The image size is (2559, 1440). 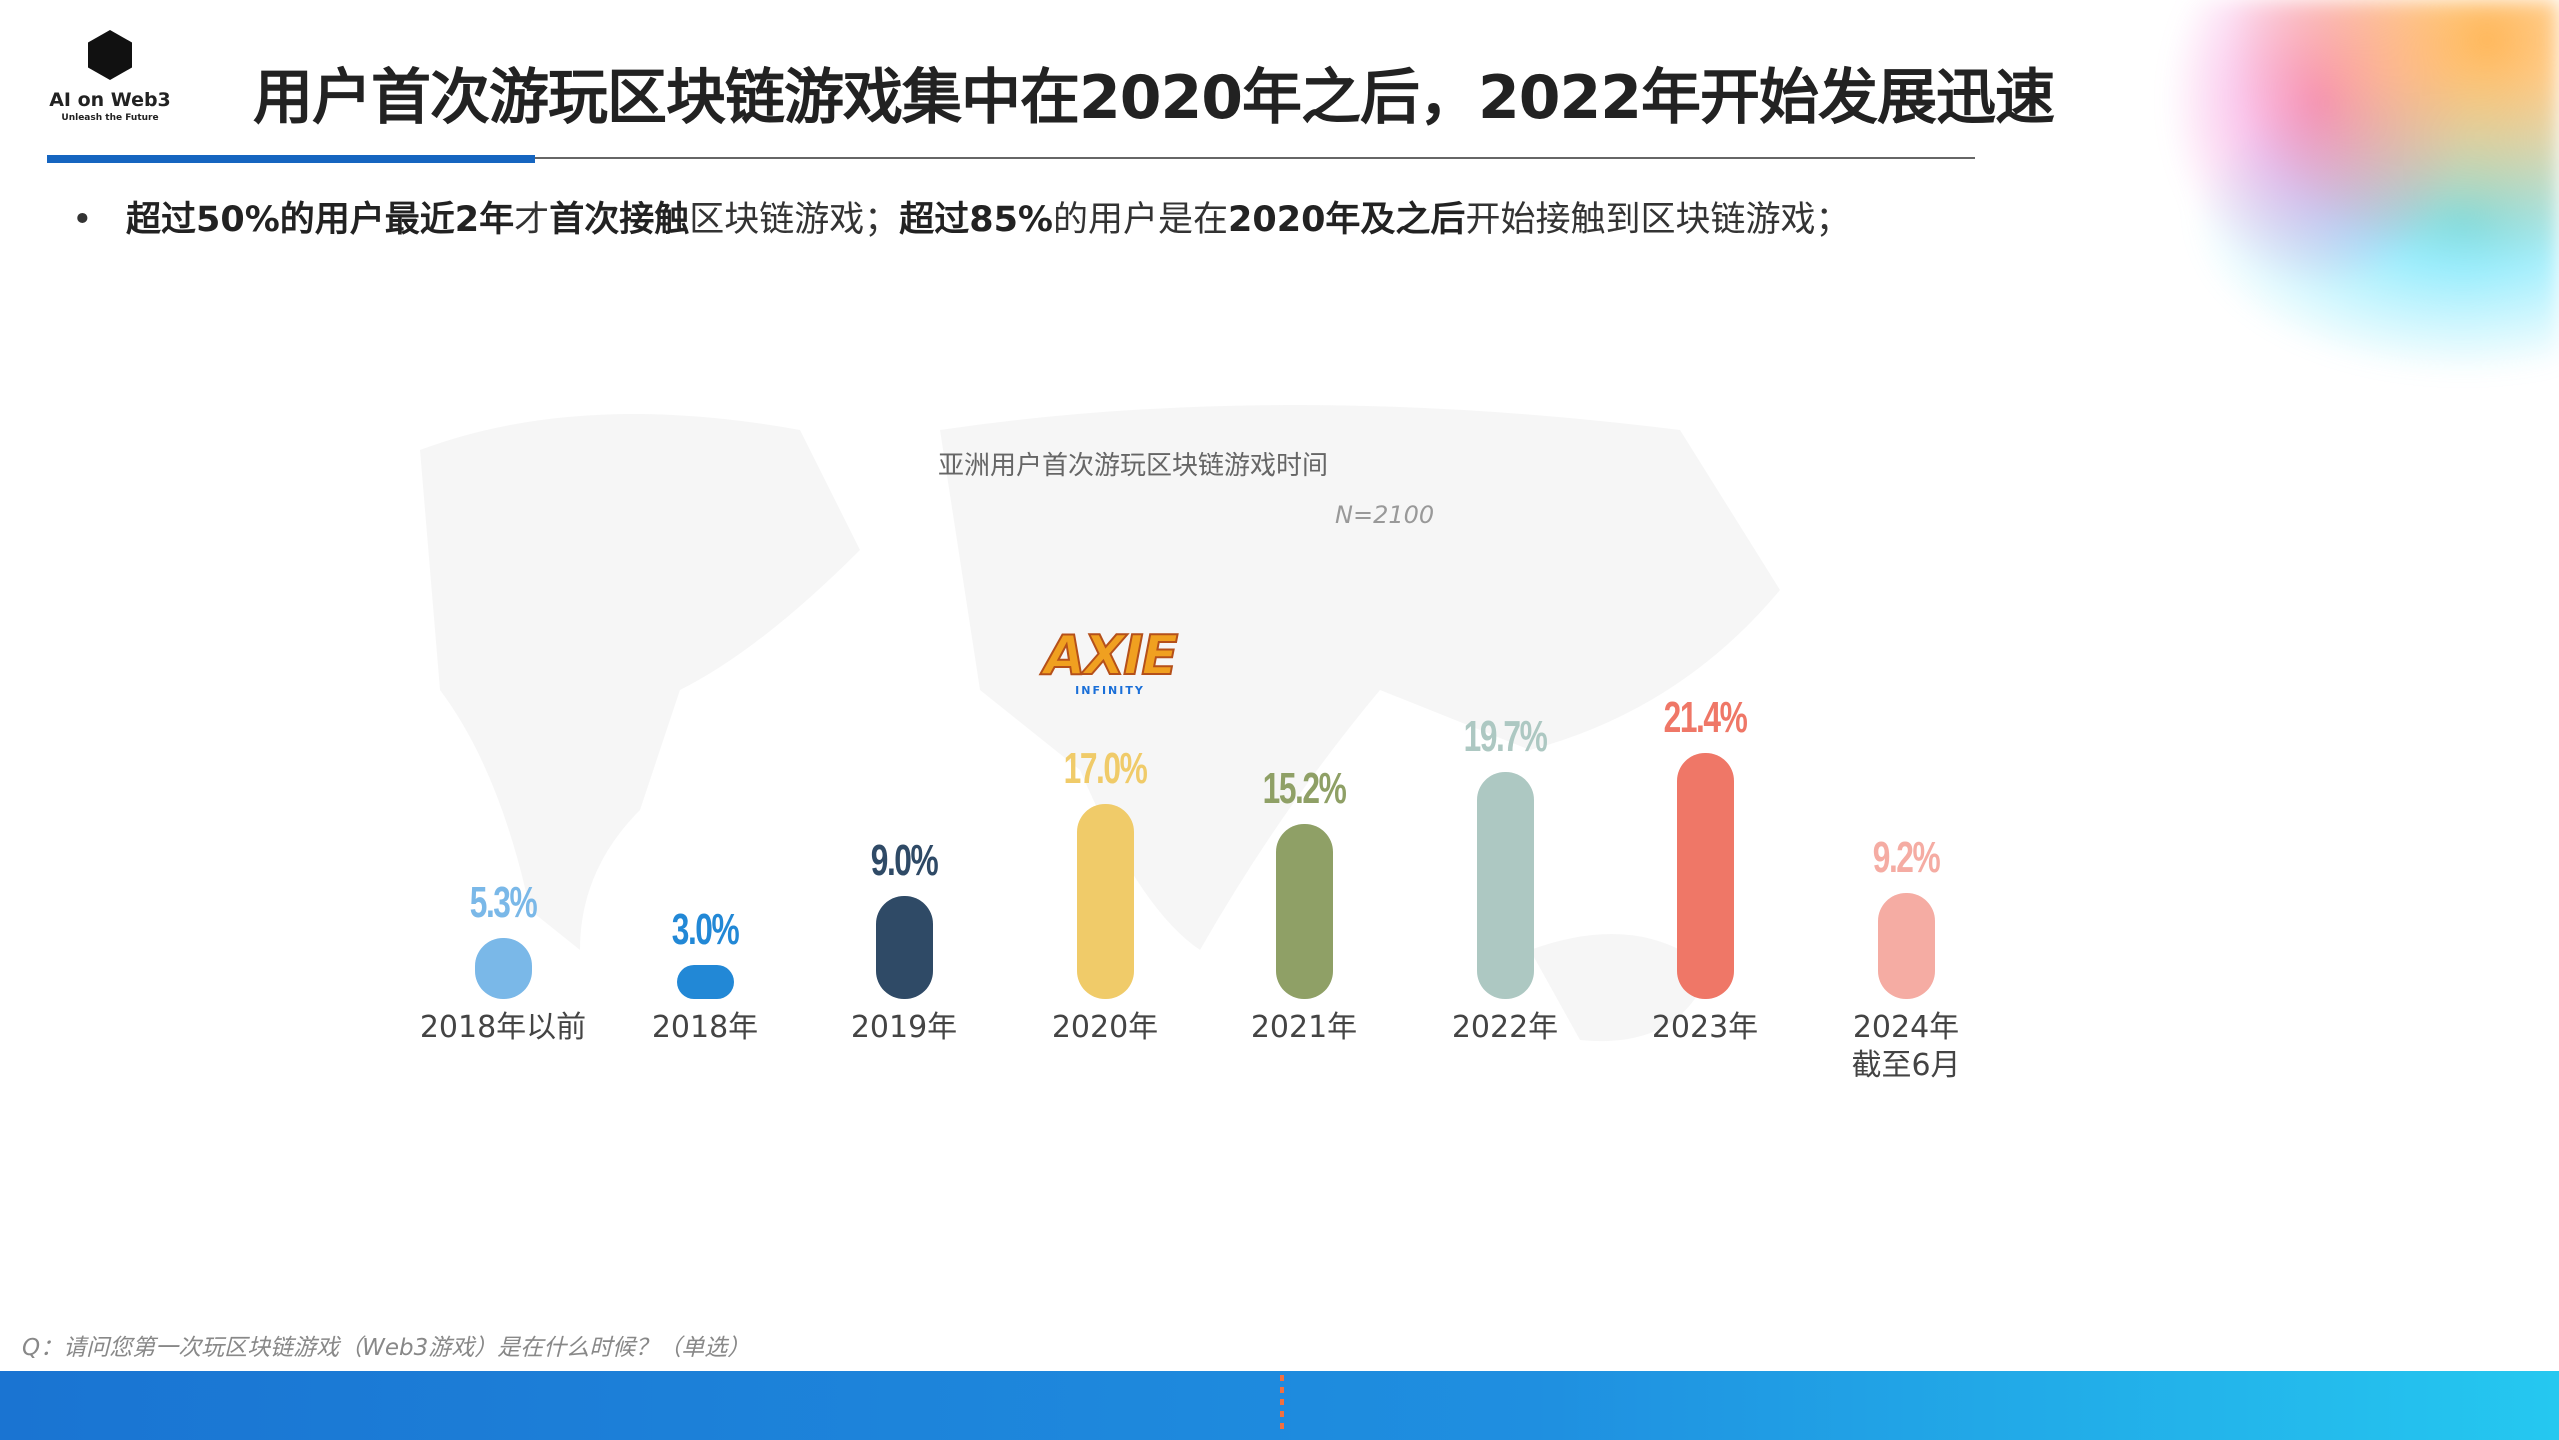 What do you see at coordinates (1255, 158) in the screenshot?
I see `title-divider` at bounding box center [1255, 158].